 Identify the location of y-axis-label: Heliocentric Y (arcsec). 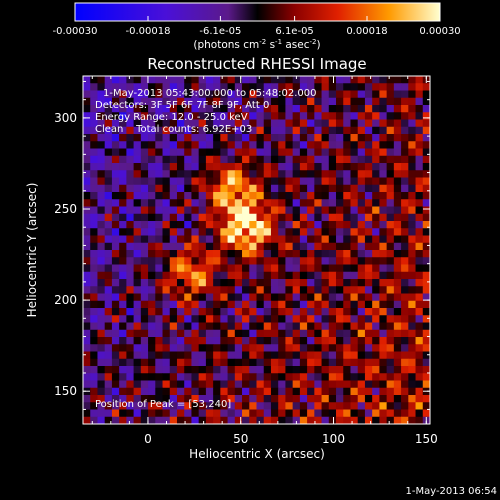
(32, 250).